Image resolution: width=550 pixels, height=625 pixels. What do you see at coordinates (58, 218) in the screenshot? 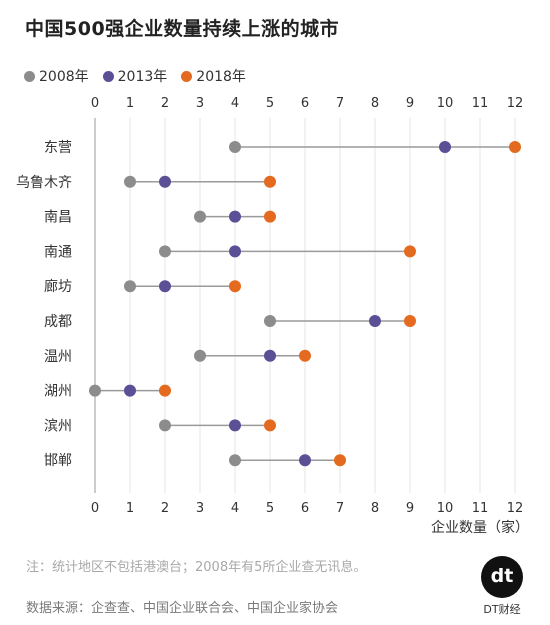
I see `category-label: 南昌` at bounding box center [58, 218].